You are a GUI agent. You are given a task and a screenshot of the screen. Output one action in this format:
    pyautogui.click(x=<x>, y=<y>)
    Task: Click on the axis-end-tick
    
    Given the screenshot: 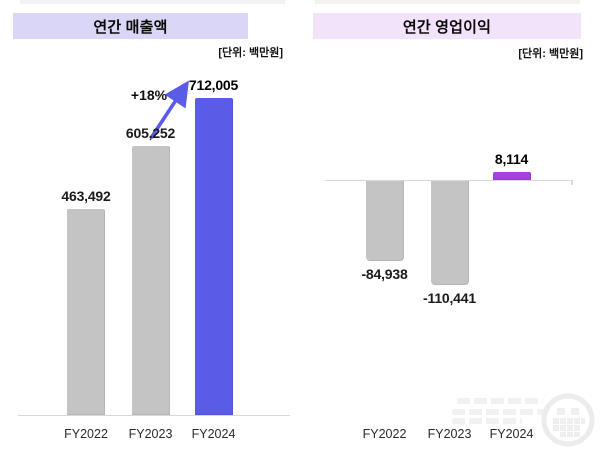 What is the action you would take?
    pyautogui.click(x=572, y=182)
    